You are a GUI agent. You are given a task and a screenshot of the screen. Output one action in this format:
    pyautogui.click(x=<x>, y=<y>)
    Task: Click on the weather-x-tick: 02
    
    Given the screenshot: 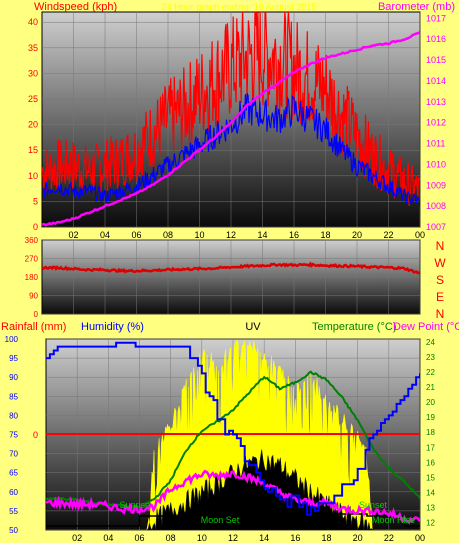 What is the action you would take?
    pyautogui.click(x=77, y=538)
    